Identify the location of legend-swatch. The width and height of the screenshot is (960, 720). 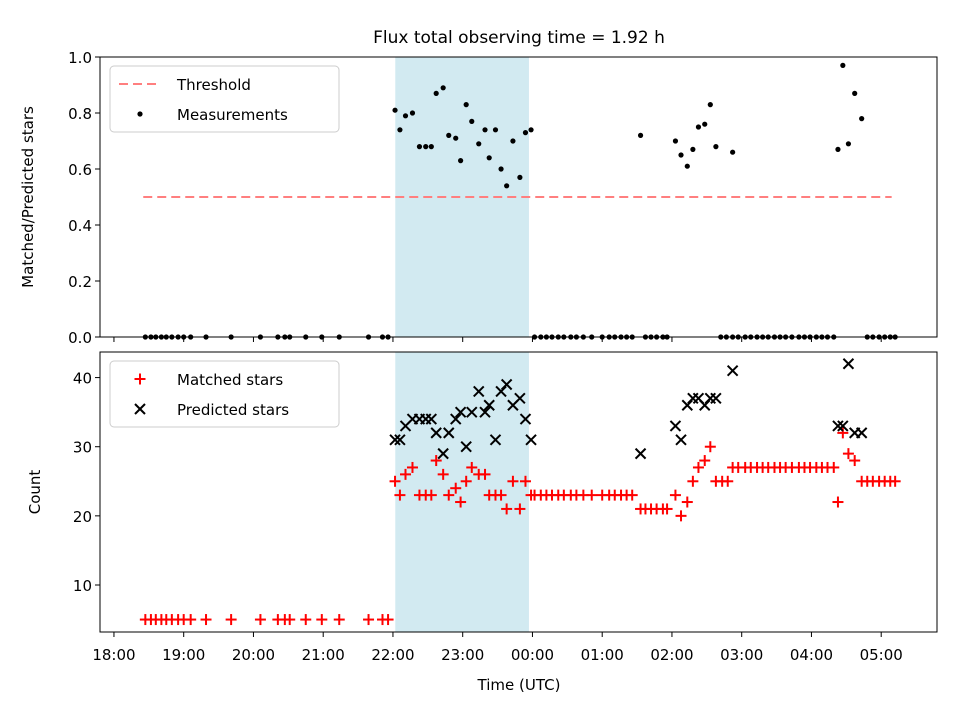
(140, 114).